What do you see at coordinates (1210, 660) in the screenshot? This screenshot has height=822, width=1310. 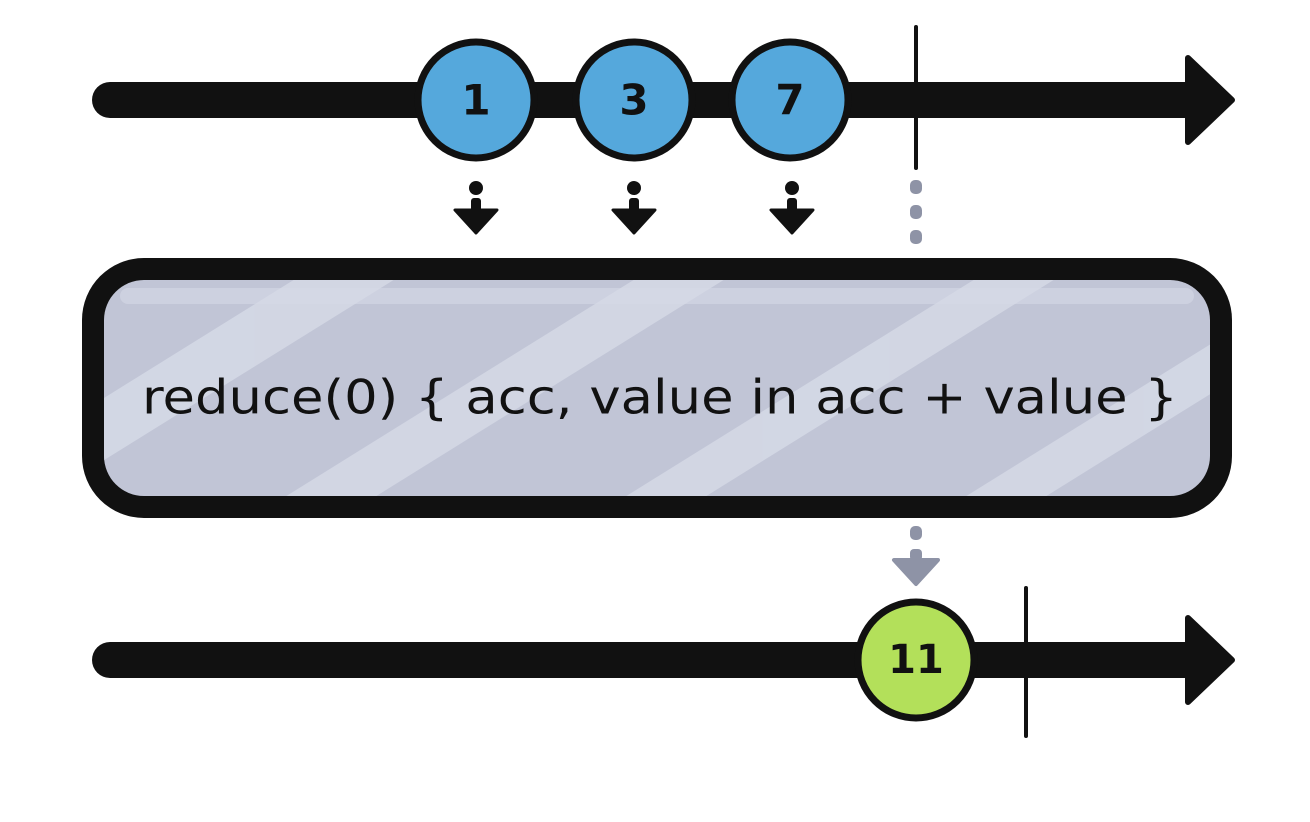 I see `output-timeline-arrowhead` at bounding box center [1210, 660].